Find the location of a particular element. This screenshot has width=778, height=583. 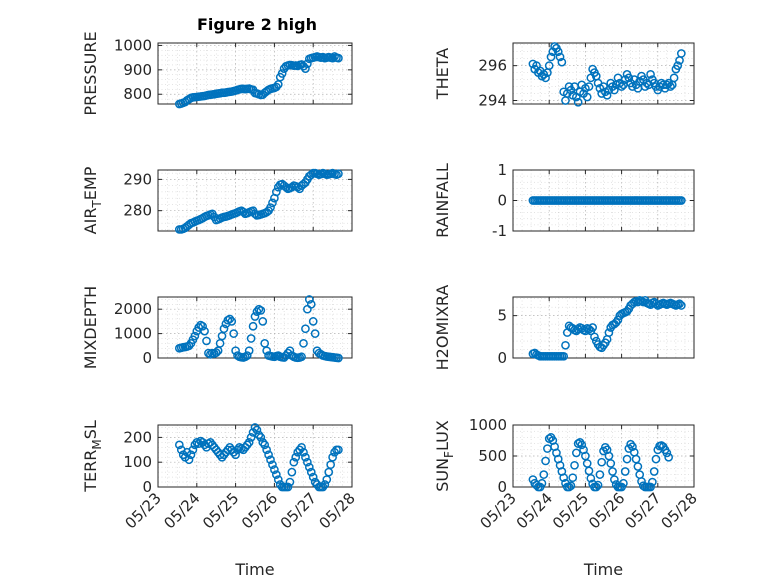

x-axis-label: Time is located at coordinates (603, 569).